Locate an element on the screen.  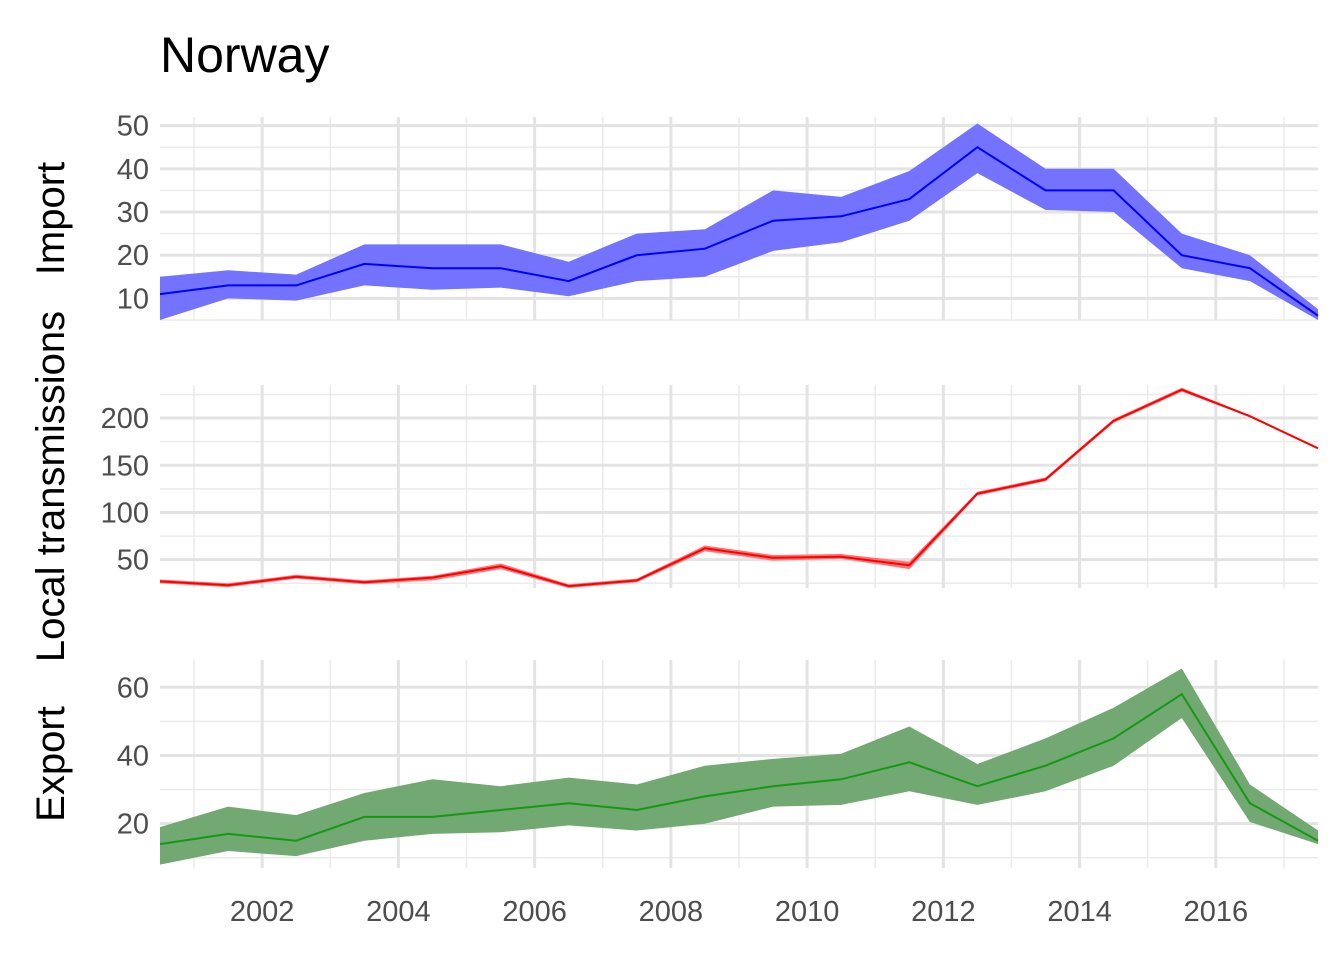
x-tick-label: 2004 is located at coordinates (398, 912).